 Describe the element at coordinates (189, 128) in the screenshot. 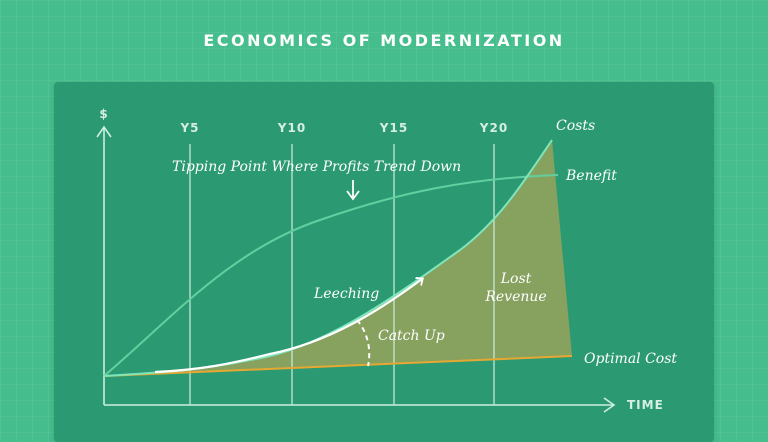

I see `tick-label-y5: Y5` at that location.